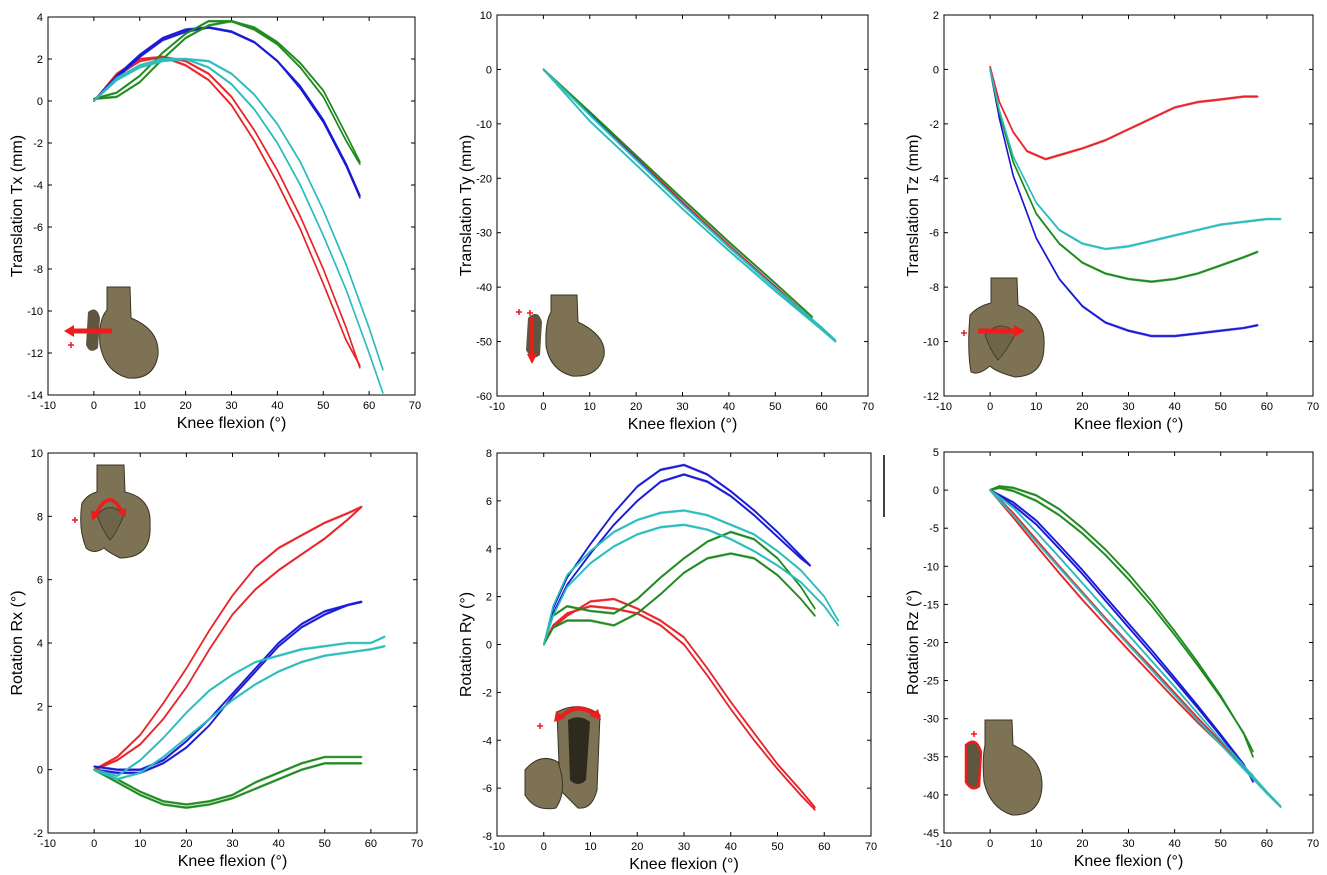 Image resolution: width=1327 pixels, height=875 pixels. Describe the element at coordinates (489, 454) in the screenshot. I see `y-tick-label: 8` at that location.